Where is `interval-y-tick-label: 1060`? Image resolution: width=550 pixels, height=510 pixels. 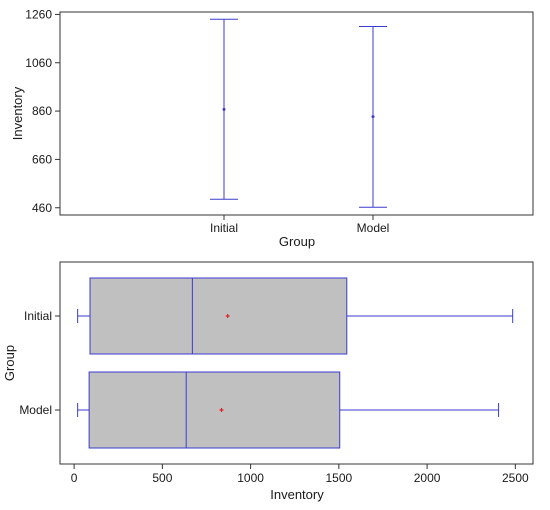
interval-y-tick-label: 1060 is located at coordinates (38, 63).